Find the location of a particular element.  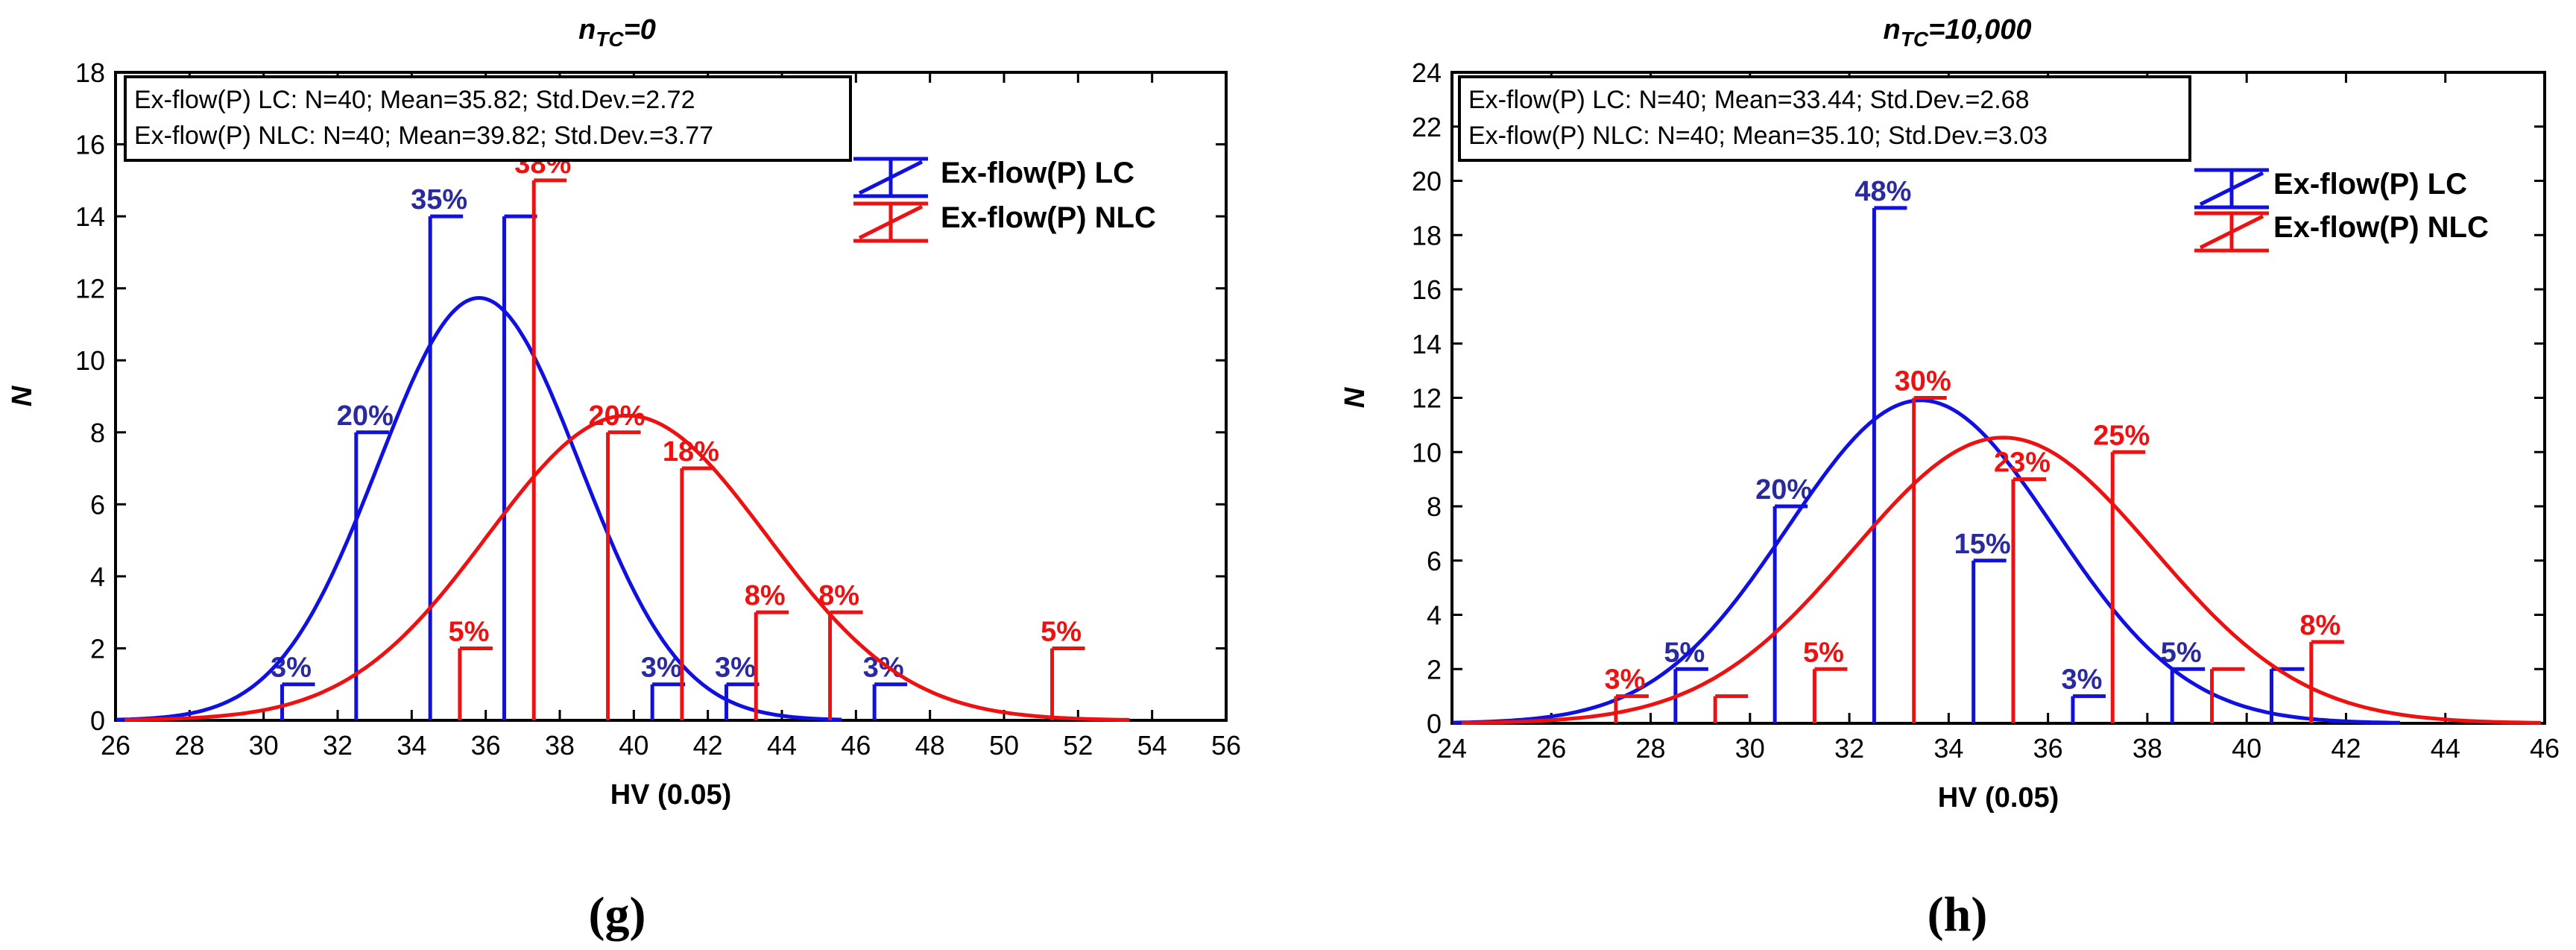

title-rest: =0 is located at coordinates (640, 29).